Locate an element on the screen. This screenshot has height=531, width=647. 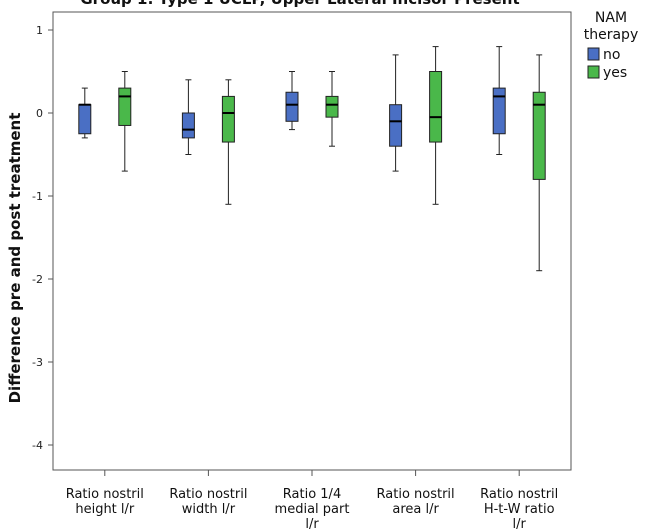
legend-label-yes: yes is located at coordinates (615, 73).